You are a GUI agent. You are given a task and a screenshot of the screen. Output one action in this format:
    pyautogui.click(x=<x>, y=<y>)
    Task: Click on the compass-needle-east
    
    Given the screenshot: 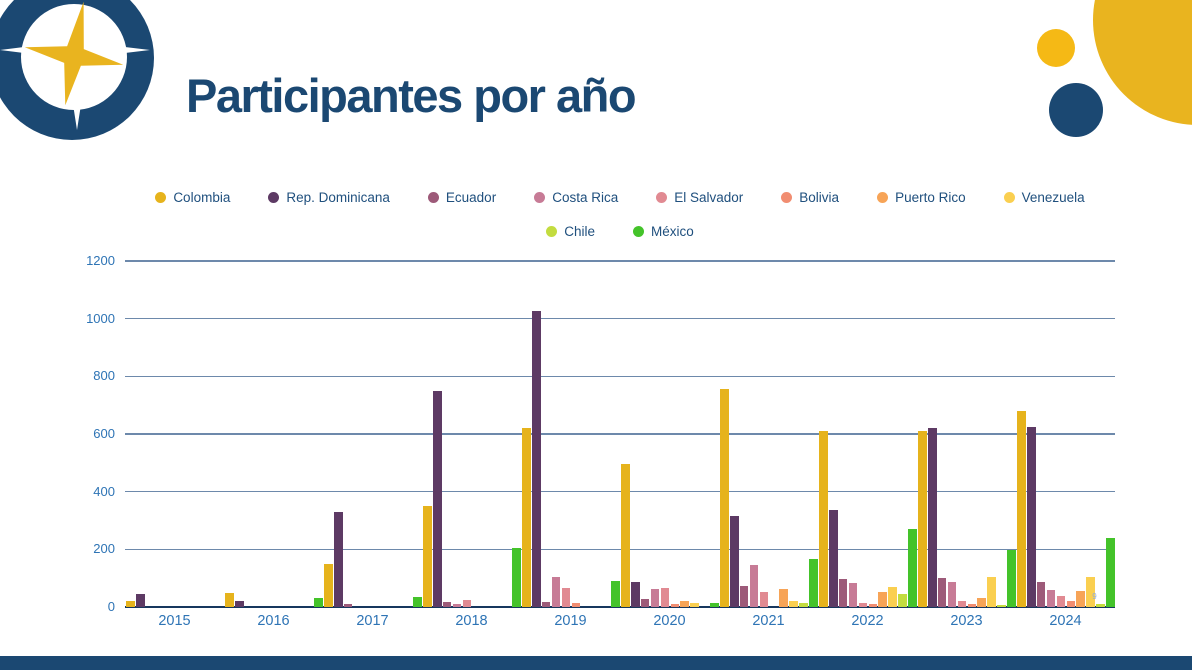 What is the action you would take?
    pyautogui.click(x=133, y=50)
    